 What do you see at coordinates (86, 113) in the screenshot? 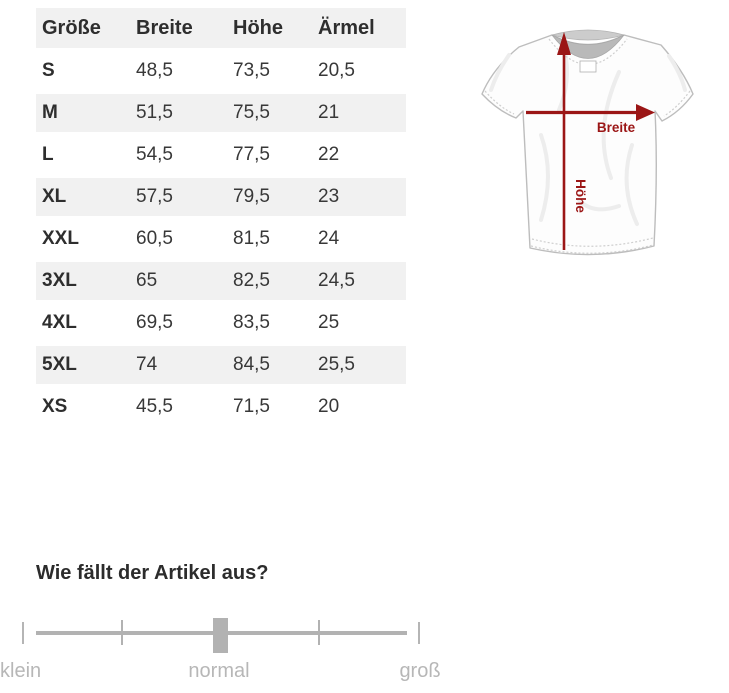
I see `size-cell: M` at bounding box center [86, 113].